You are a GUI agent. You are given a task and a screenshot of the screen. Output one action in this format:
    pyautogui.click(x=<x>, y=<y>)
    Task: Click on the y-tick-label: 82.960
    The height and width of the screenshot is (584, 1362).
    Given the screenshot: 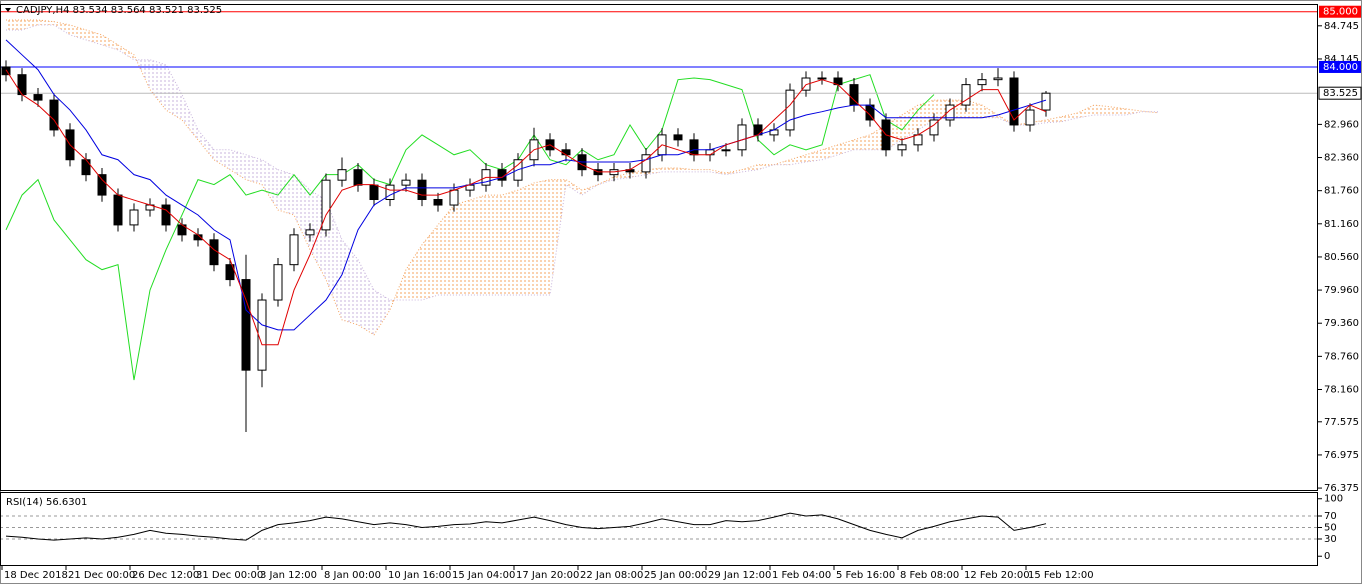 What is the action you would take?
    pyautogui.click(x=1341, y=124)
    